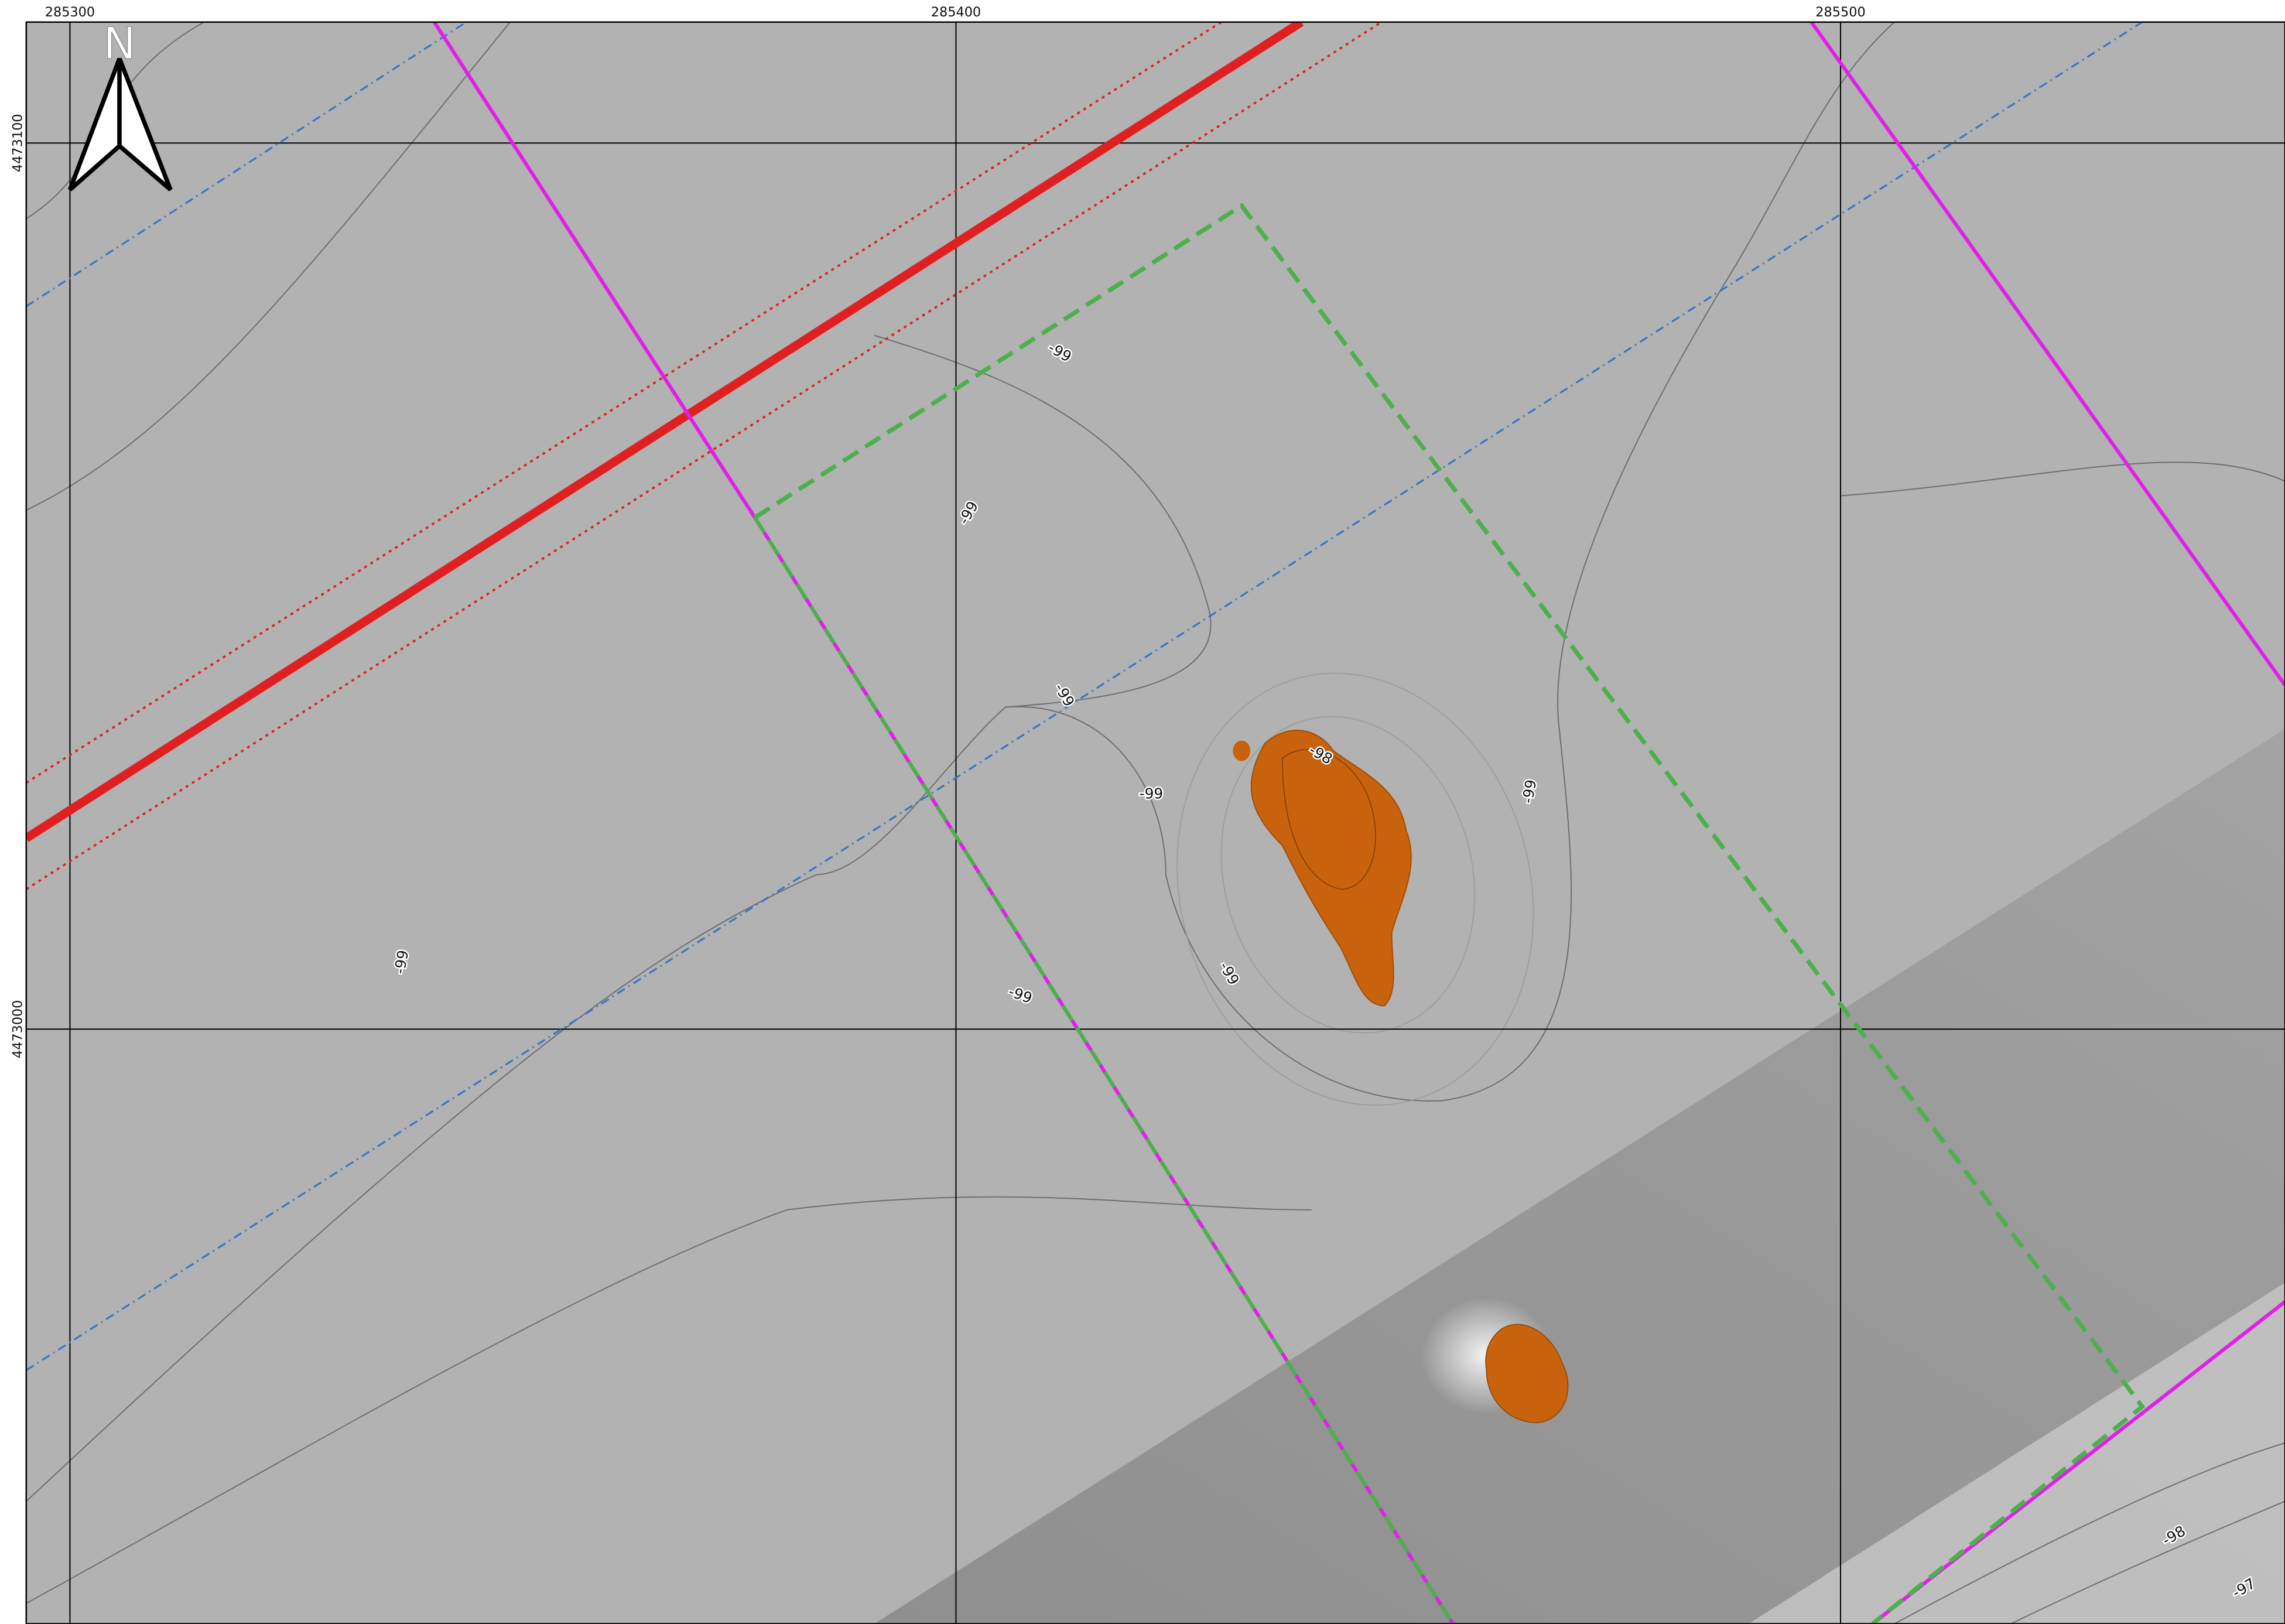 This screenshot has width=2285, height=1624. I want to click on arrow-right, so click(145, 124).